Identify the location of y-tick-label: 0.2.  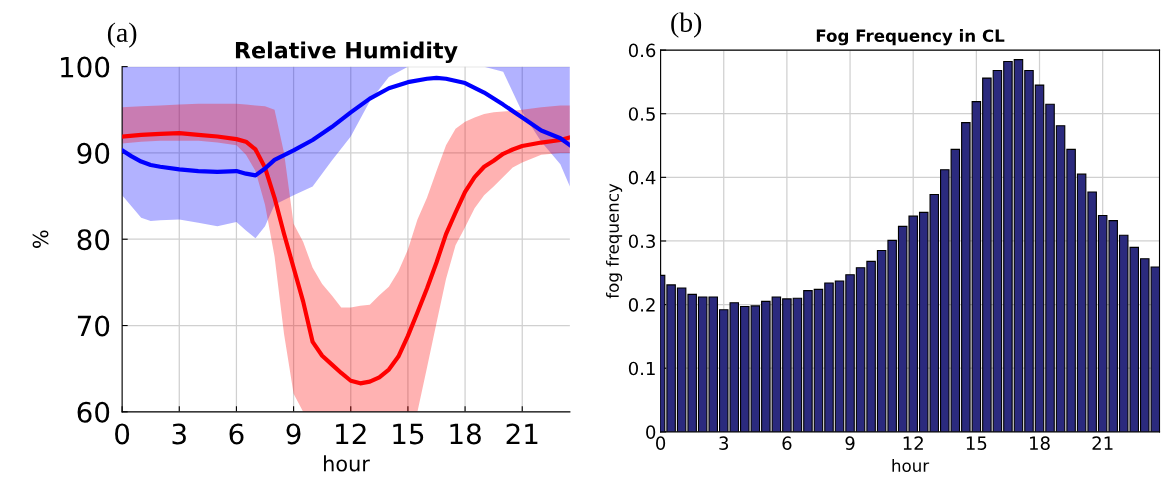
(641, 305).